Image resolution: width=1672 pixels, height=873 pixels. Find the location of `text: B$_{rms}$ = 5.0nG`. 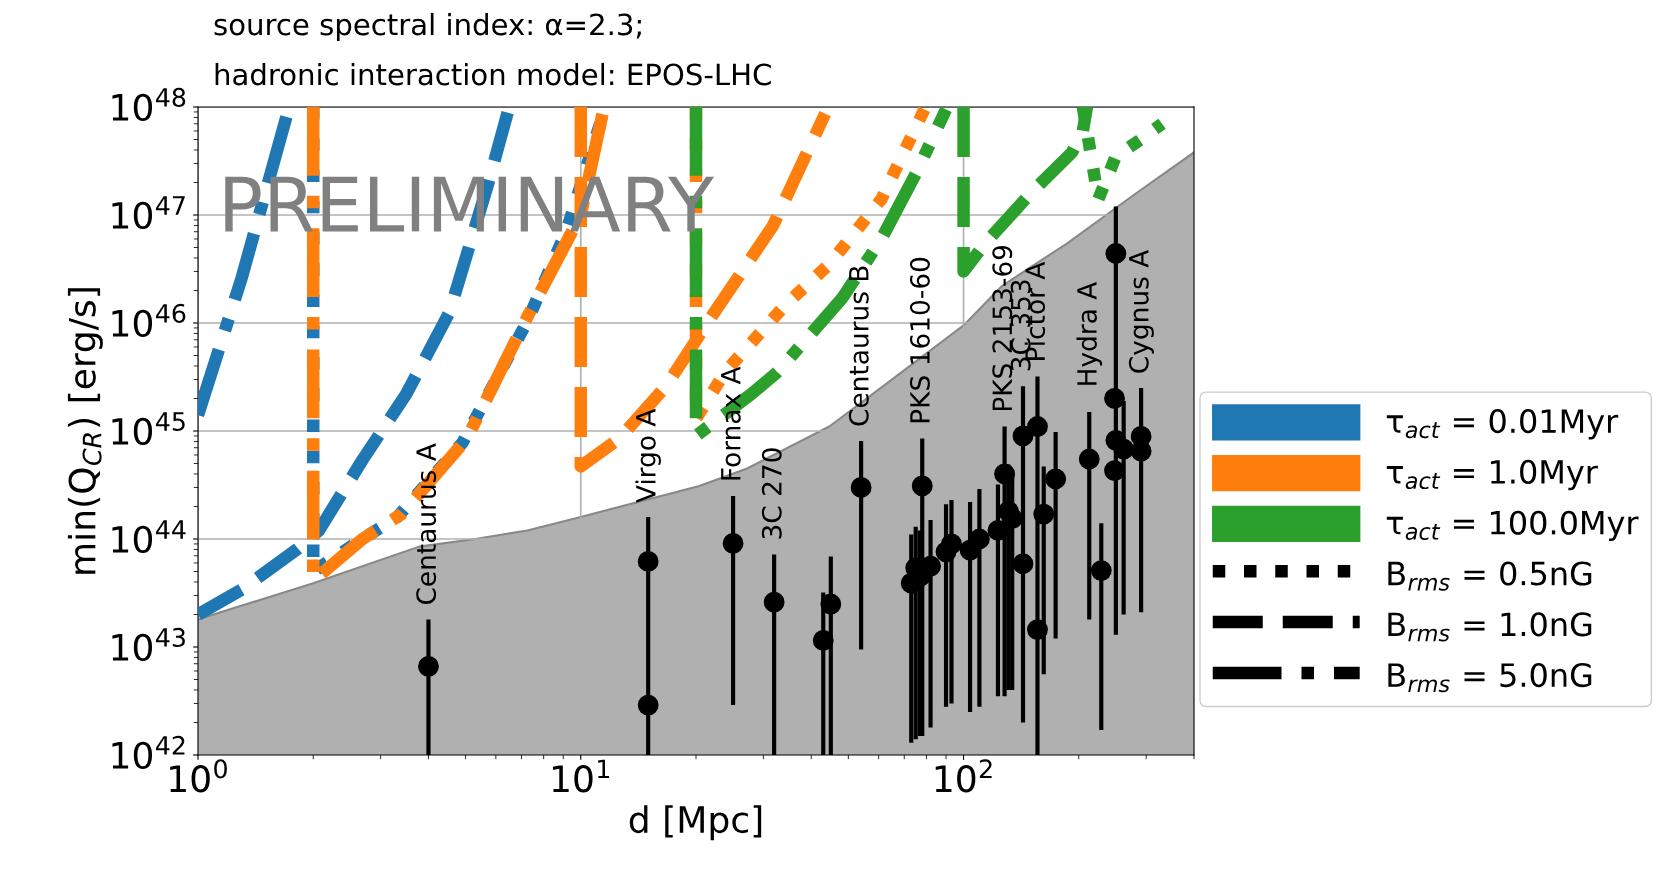

text: B$_{rms}$ = 5.0nG is located at coordinates (1490, 678).